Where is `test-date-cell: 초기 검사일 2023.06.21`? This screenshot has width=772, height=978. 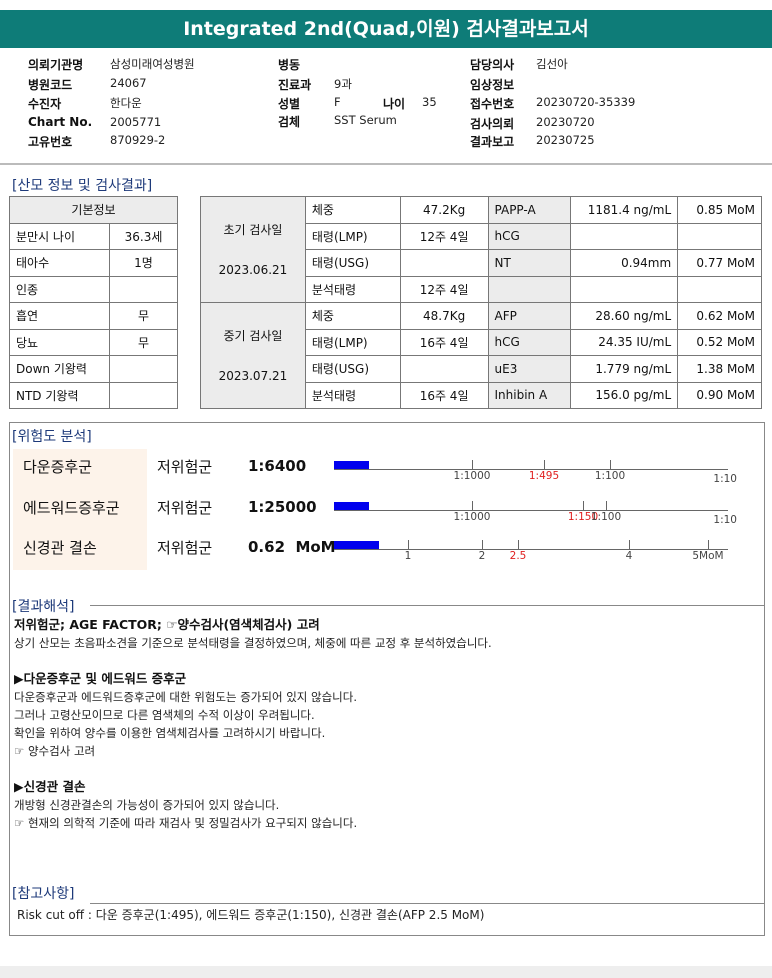 test-date-cell: 초기 검사일 2023.06.21 is located at coordinates (253, 249).